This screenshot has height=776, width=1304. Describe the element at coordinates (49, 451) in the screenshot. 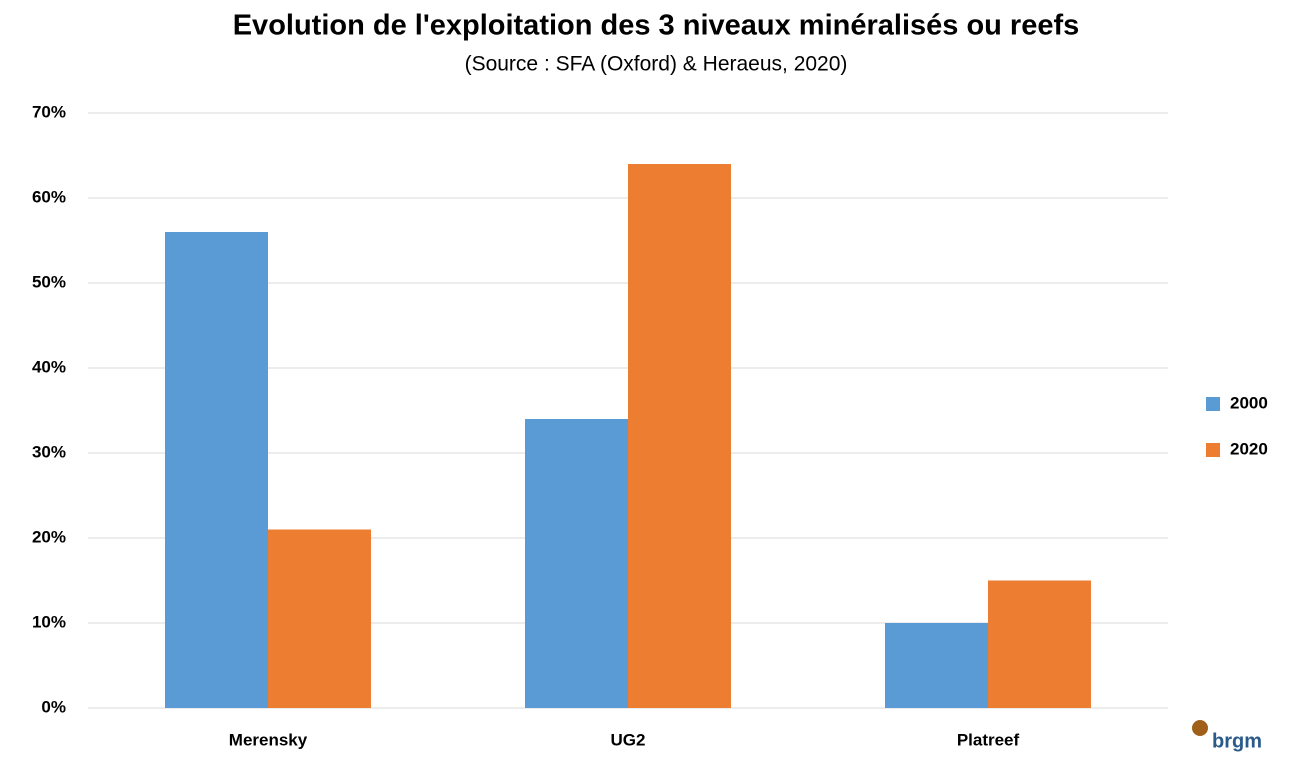

I see `y-tick-label: 30%` at that location.